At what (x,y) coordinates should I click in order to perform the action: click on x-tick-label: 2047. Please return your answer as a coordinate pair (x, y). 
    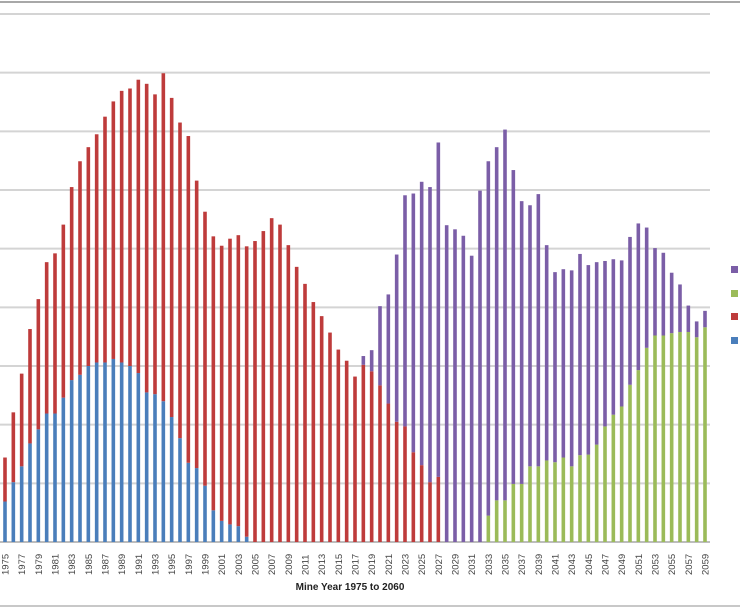
    Looking at the image, I should click on (606, 564).